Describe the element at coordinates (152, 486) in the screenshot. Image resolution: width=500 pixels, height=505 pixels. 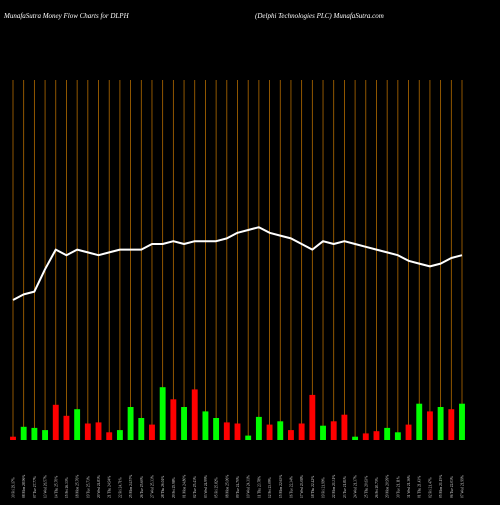
I see `x-tick-label: 27 Wed 25.33%` at that location.